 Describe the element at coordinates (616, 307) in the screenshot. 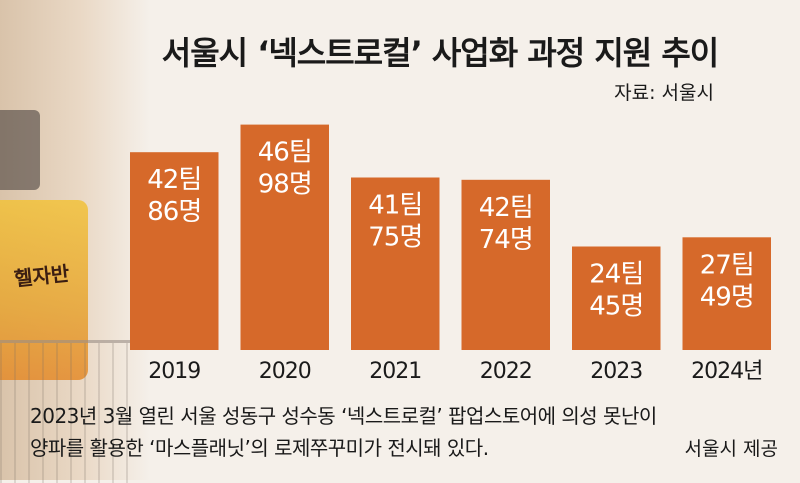

I see `bar-label-4-1: 45명` at that location.